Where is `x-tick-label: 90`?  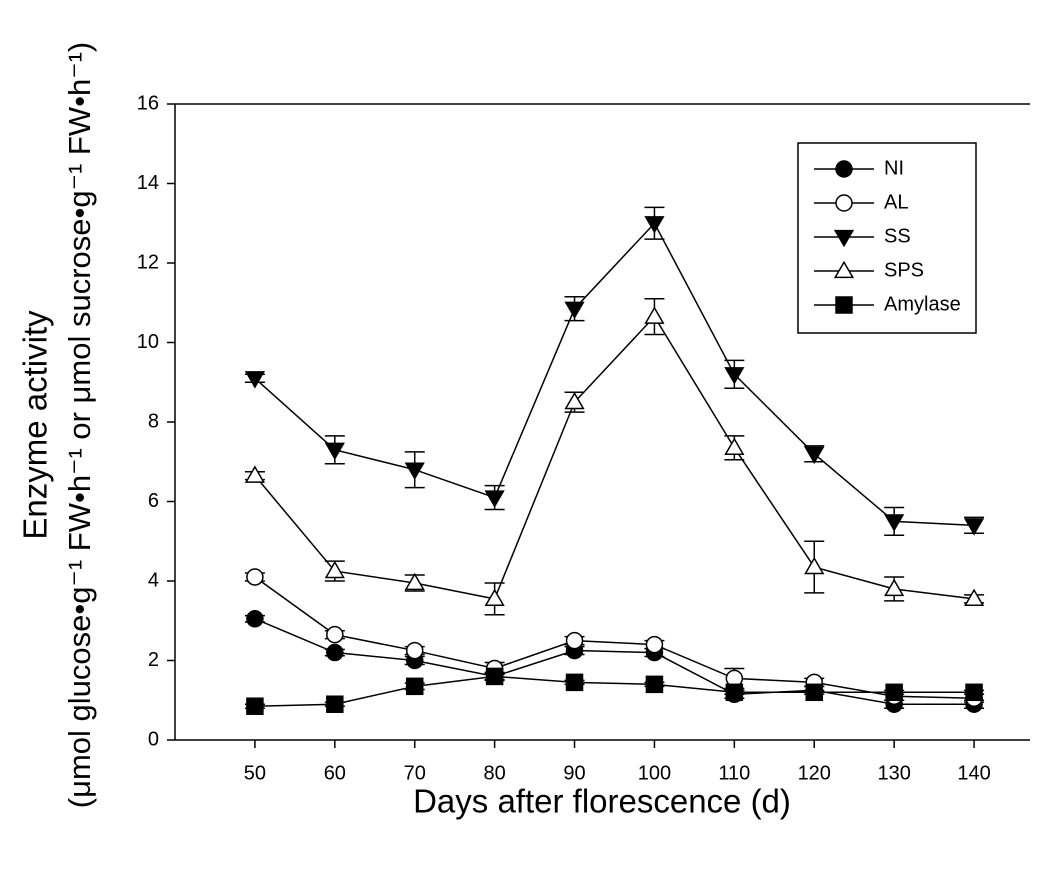 x-tick-label: 90 is located at coordinates (574, 773).